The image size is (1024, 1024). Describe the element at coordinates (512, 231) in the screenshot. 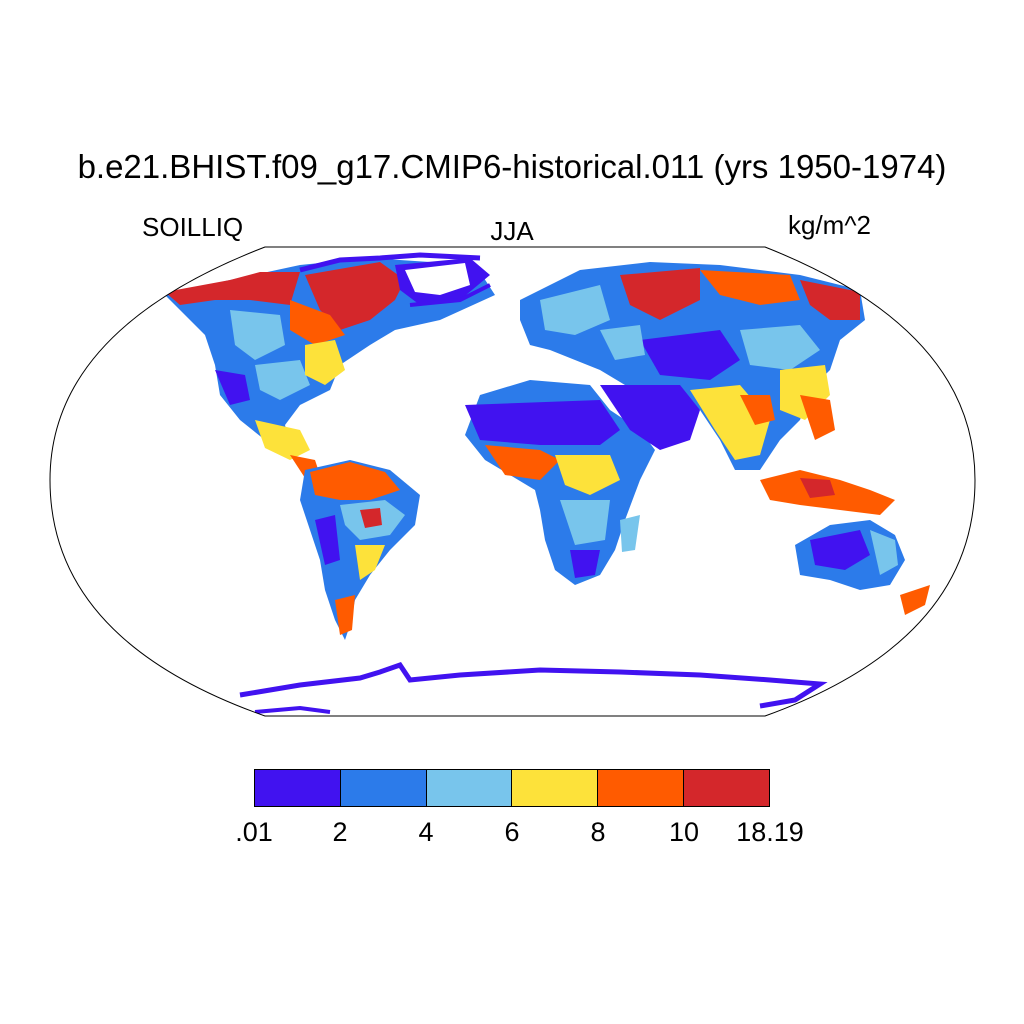

I see `season-label: JJA` at that location.